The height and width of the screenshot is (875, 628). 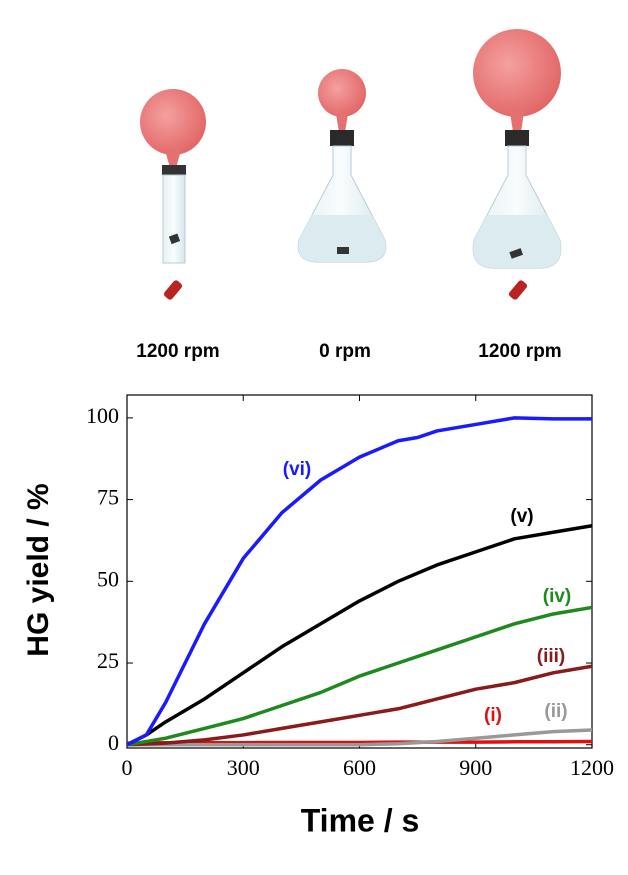 I want to click on series-label: (v), so click(x=521, y=516).